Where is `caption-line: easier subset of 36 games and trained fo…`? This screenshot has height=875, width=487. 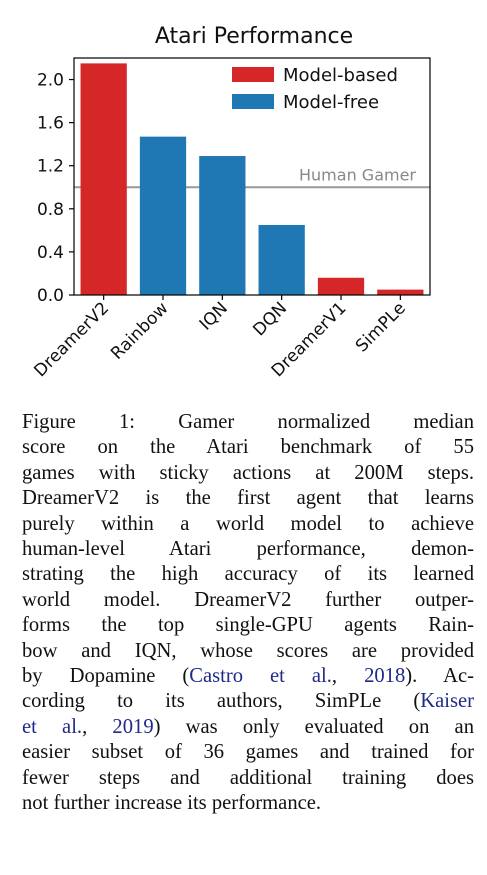 caption-line: easier subset of 36 games and trained fo… is located at coordinates (248, 752).